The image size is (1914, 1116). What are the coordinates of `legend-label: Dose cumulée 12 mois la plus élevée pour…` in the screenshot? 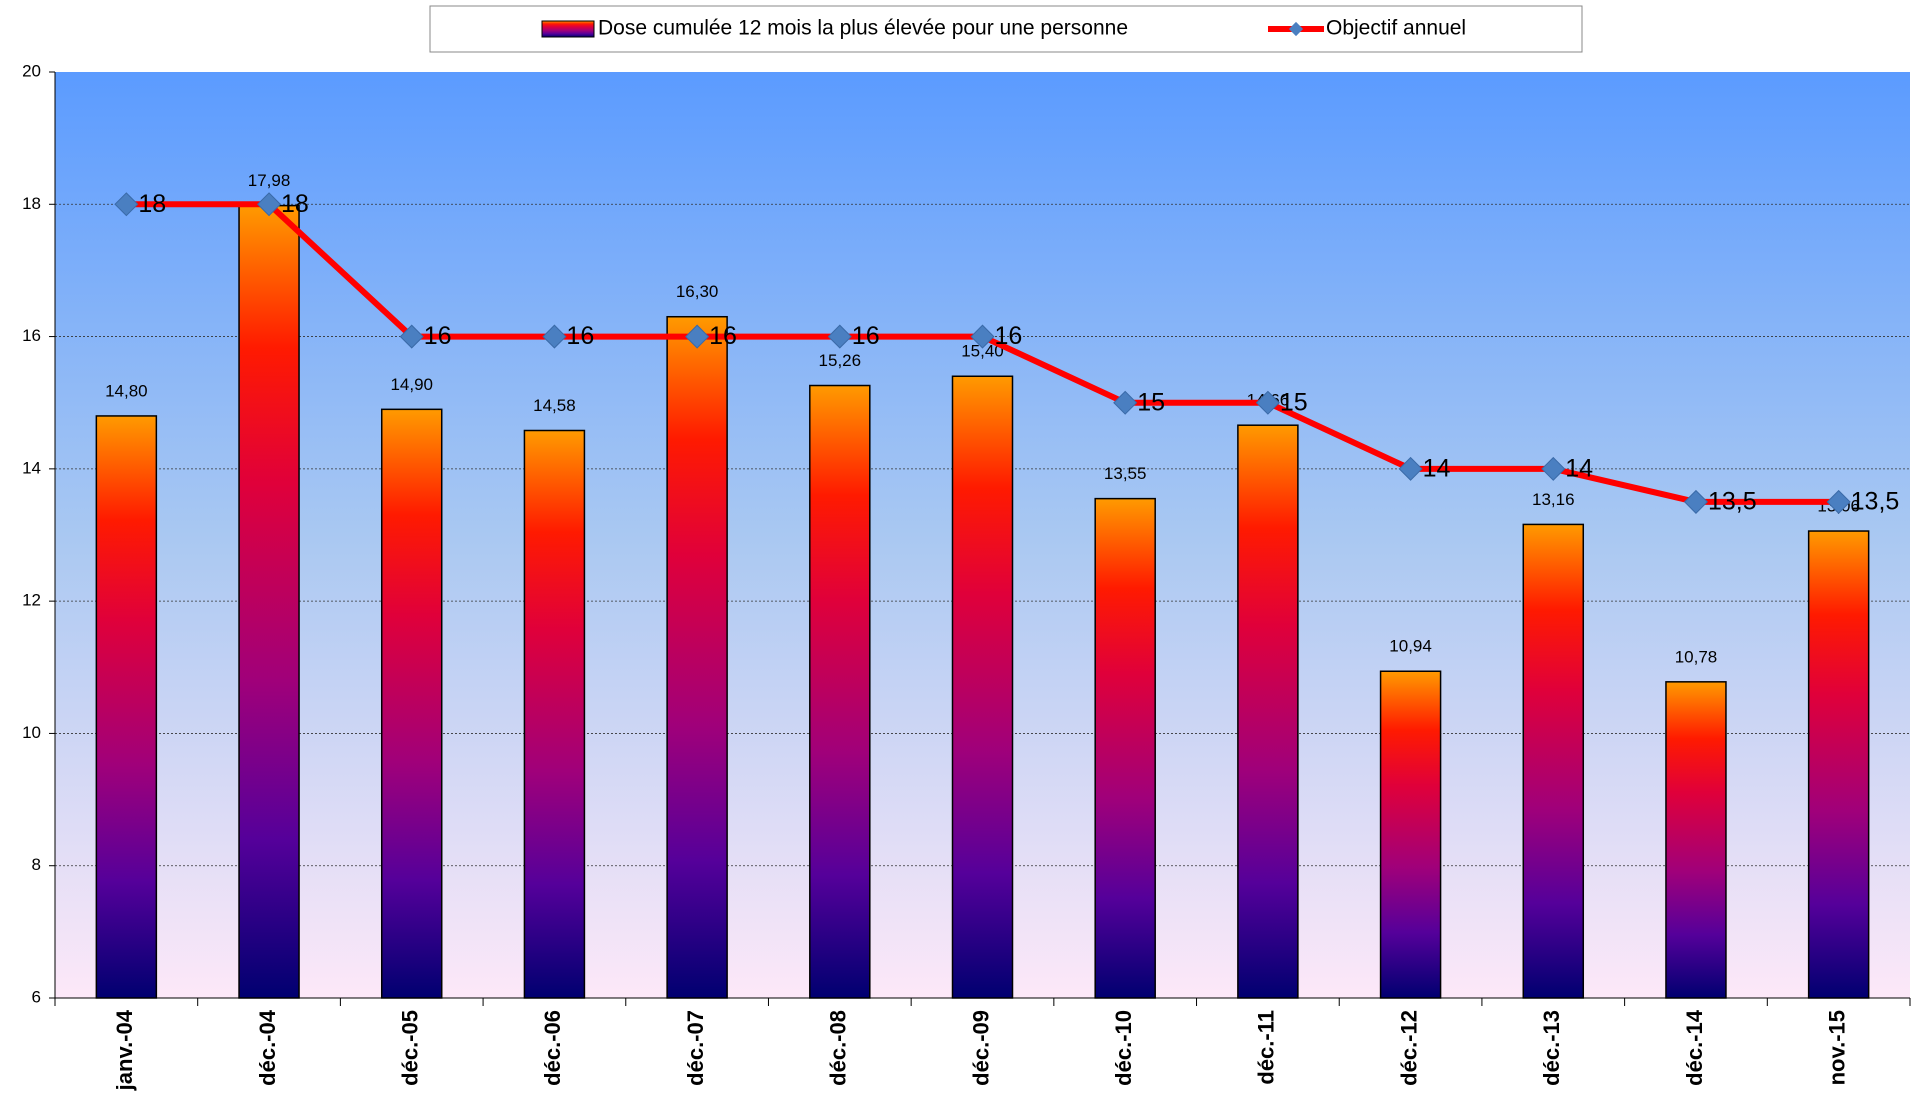 It's located at (863, 28).